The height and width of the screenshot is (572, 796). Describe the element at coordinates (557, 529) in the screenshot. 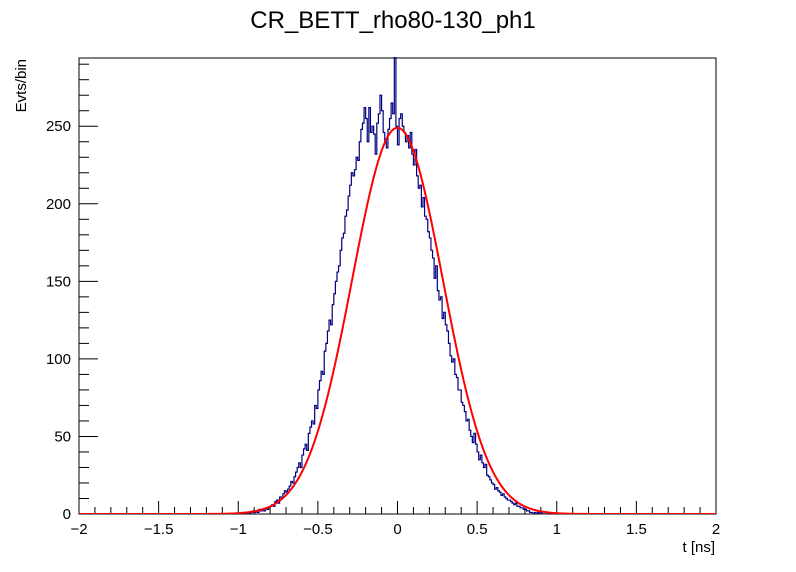

I see `x-tick-label: 1` at that location.